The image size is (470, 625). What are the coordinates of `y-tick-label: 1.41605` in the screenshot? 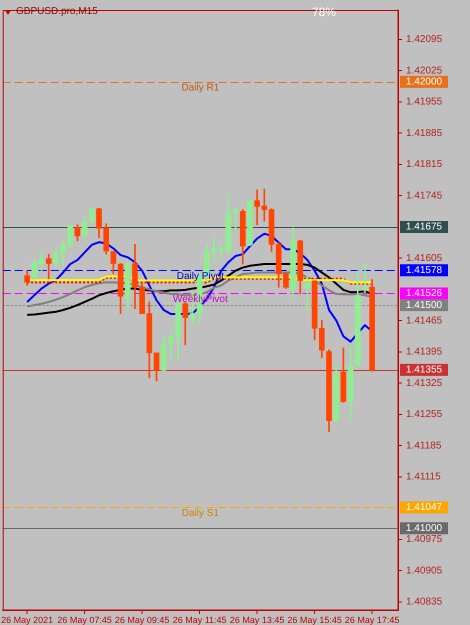 It's located at (424, 258).